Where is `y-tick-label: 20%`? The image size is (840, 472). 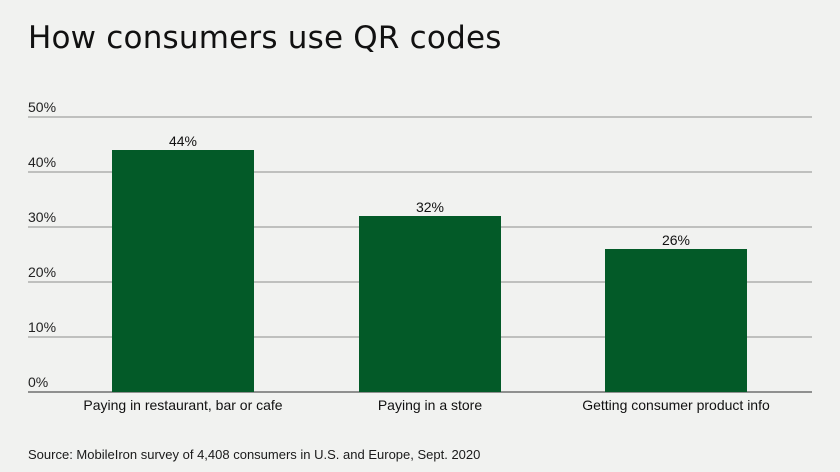 y-tick-label: 20% is located at coordinates (42, 272).